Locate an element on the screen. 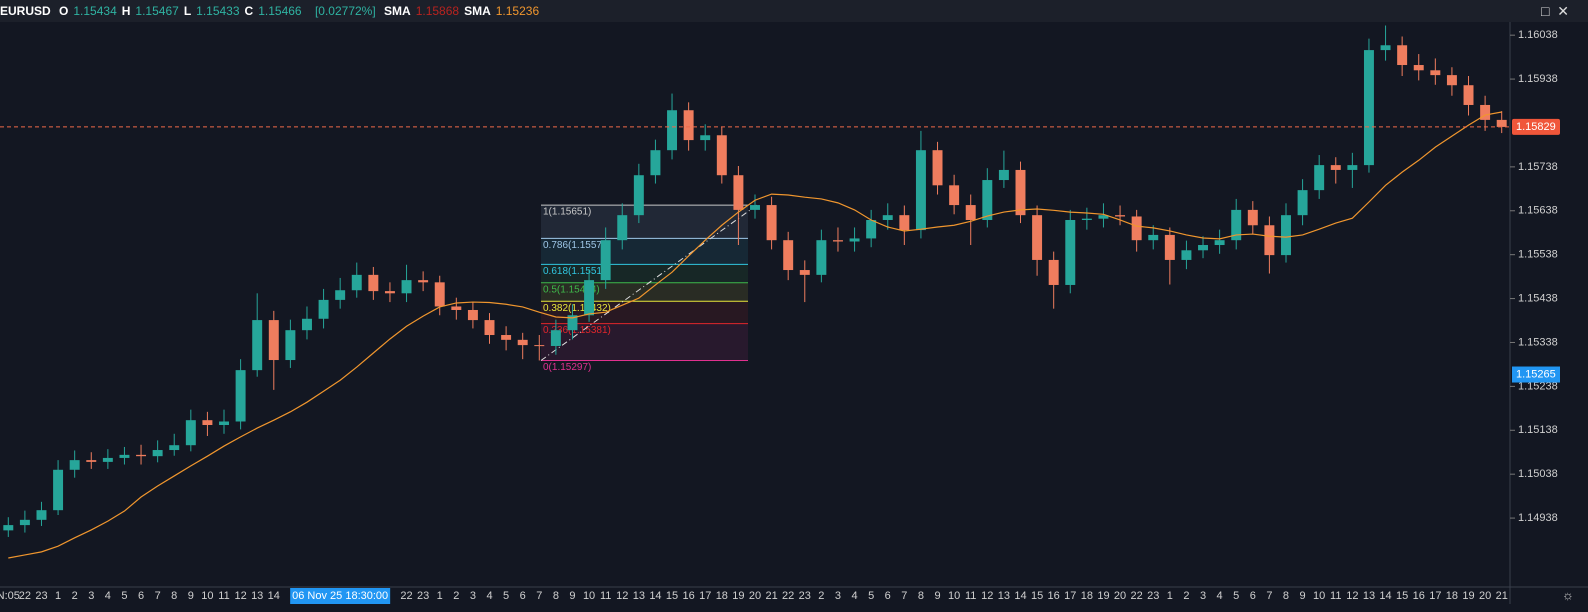 The height and width of the screenshot is (612, 1588). window-buttons: □ ✕ is located at coordinates (1555, 11).